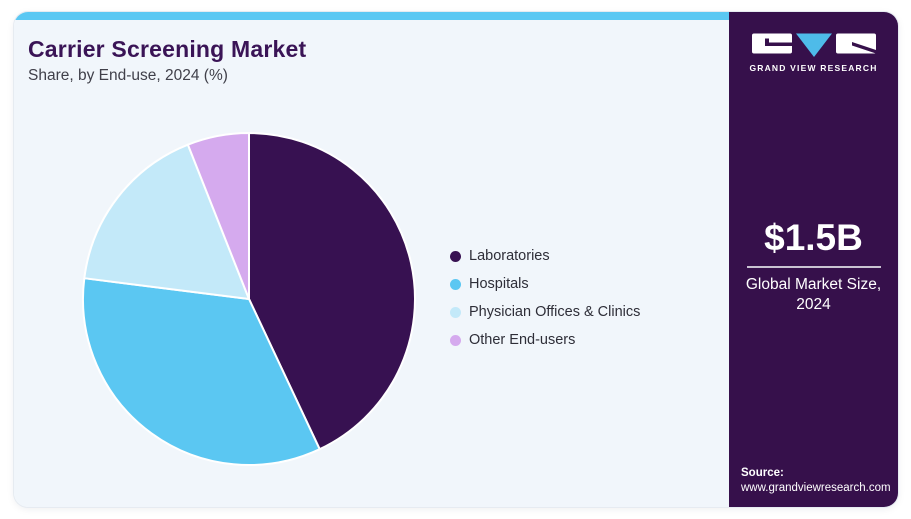 Image resolution: width=911 pixels, height=519 pixels. Describe the element at coordinates (813, 68) in the screenshot. I see `gvr-logo-text: GRAND VIEW RESEARCH` at that location.